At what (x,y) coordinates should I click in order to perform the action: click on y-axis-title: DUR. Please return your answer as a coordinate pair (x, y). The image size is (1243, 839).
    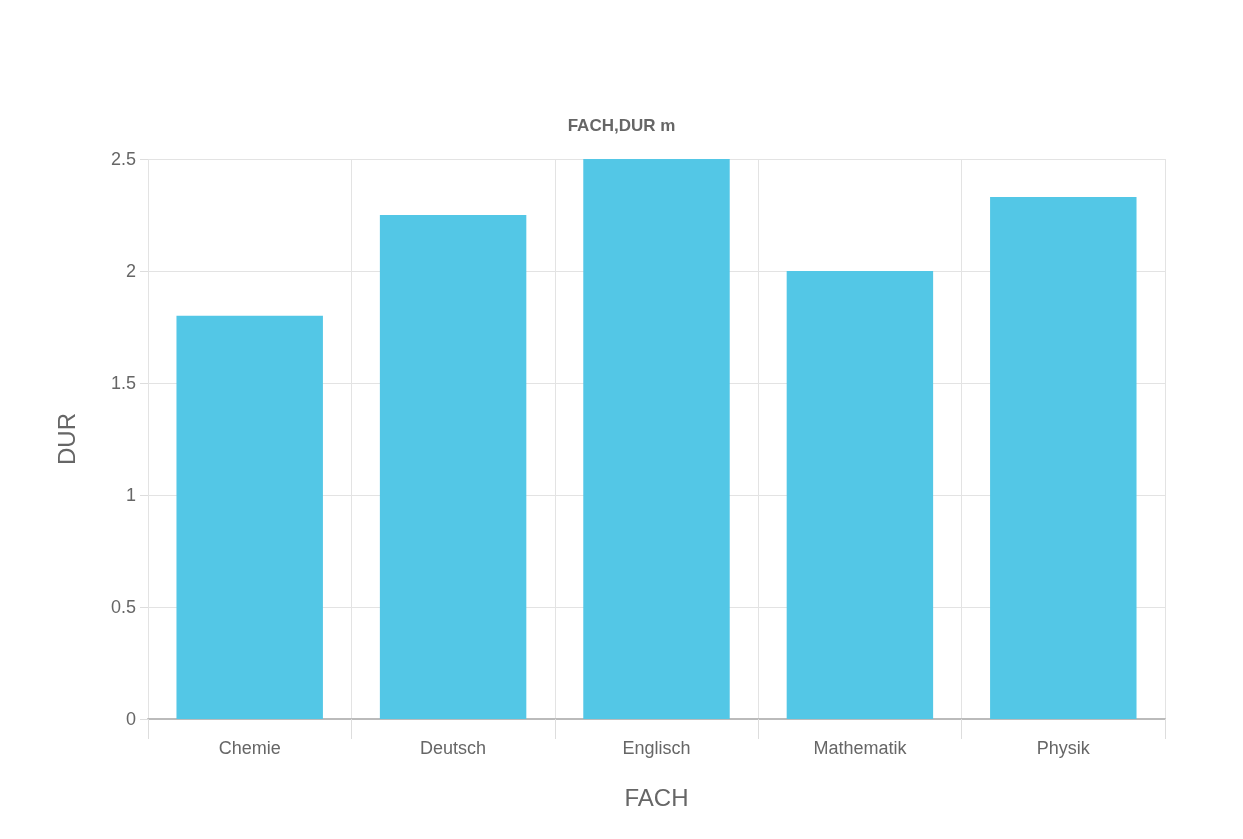
    Looking at the image, I should click on (66, 439).